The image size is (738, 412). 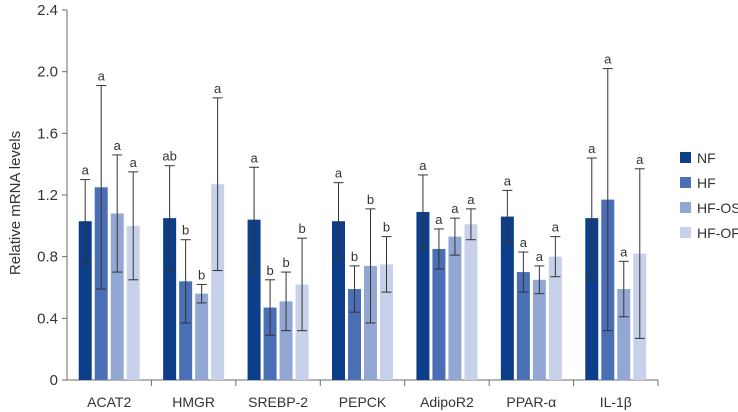 I want to click on y-tick-label: 1.2, so click(x=47, y=195).